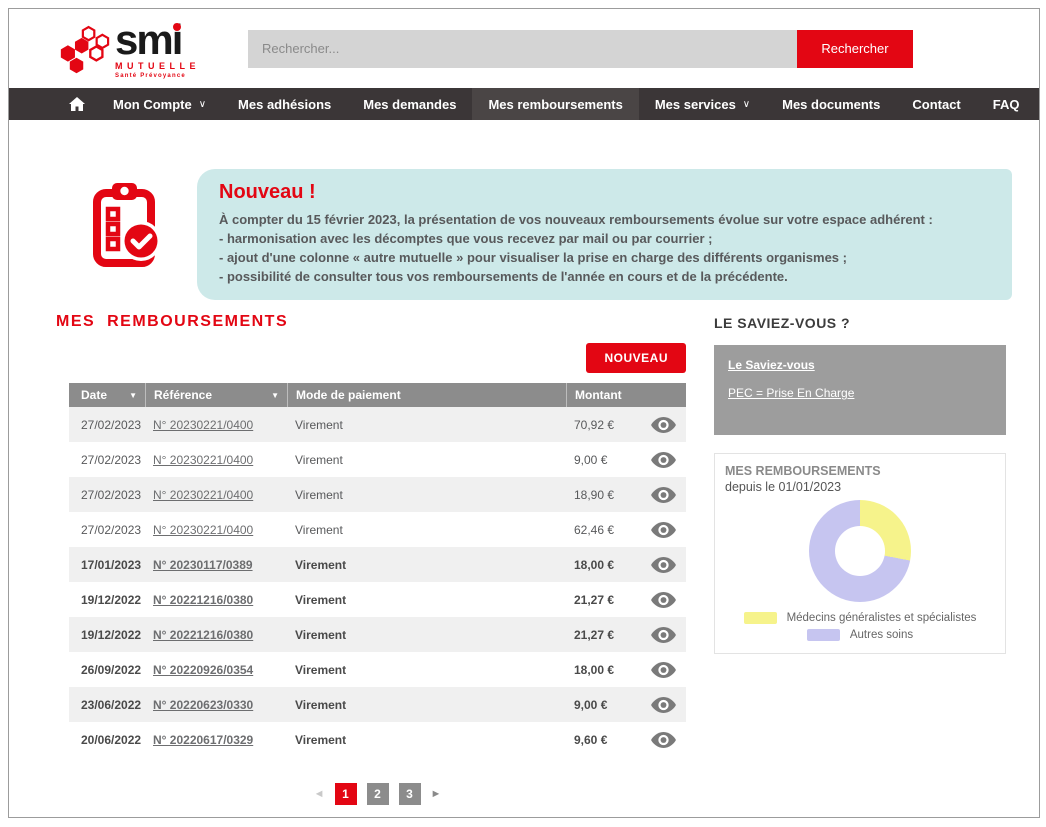 Image resolution: width=1046 pixels, height=827 pixels. I want to click on column-header-date: Date ▼, so click(109, 395).